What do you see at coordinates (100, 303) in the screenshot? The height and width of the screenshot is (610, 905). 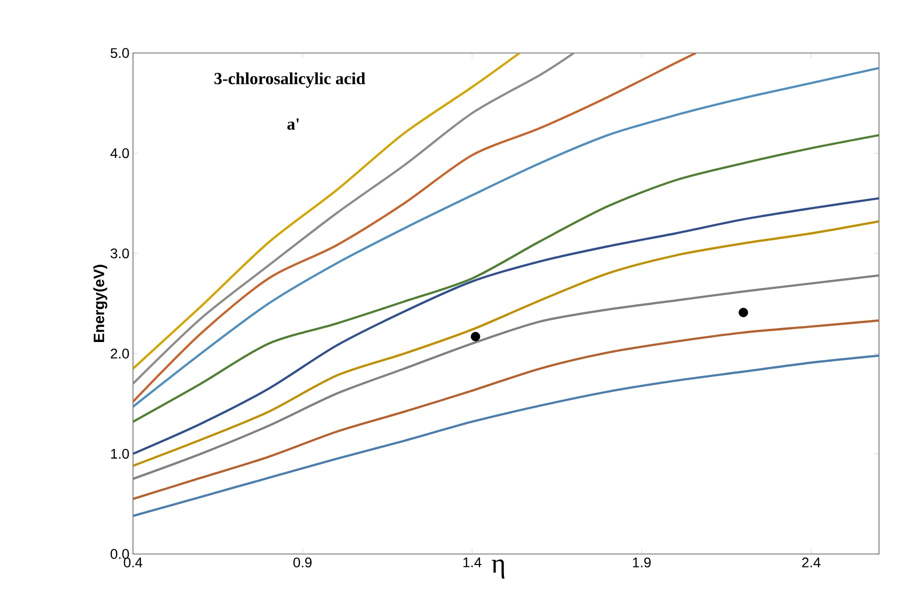 I see `y-axis-title: Energy(eV)` at bounding box center [100, 303].